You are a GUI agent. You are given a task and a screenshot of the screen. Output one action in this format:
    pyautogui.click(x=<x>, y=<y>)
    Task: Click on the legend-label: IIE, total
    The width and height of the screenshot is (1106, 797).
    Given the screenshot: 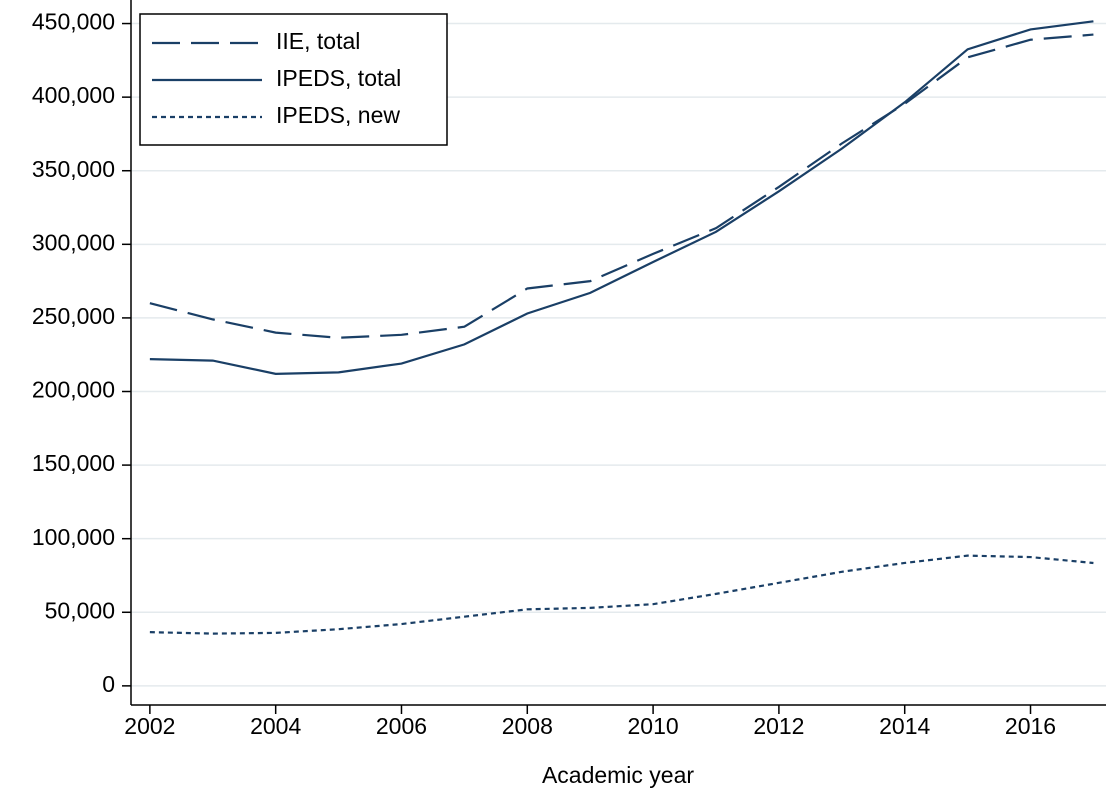 What is the action you would take?
    pyautogui.click(x=318, y=41)
    